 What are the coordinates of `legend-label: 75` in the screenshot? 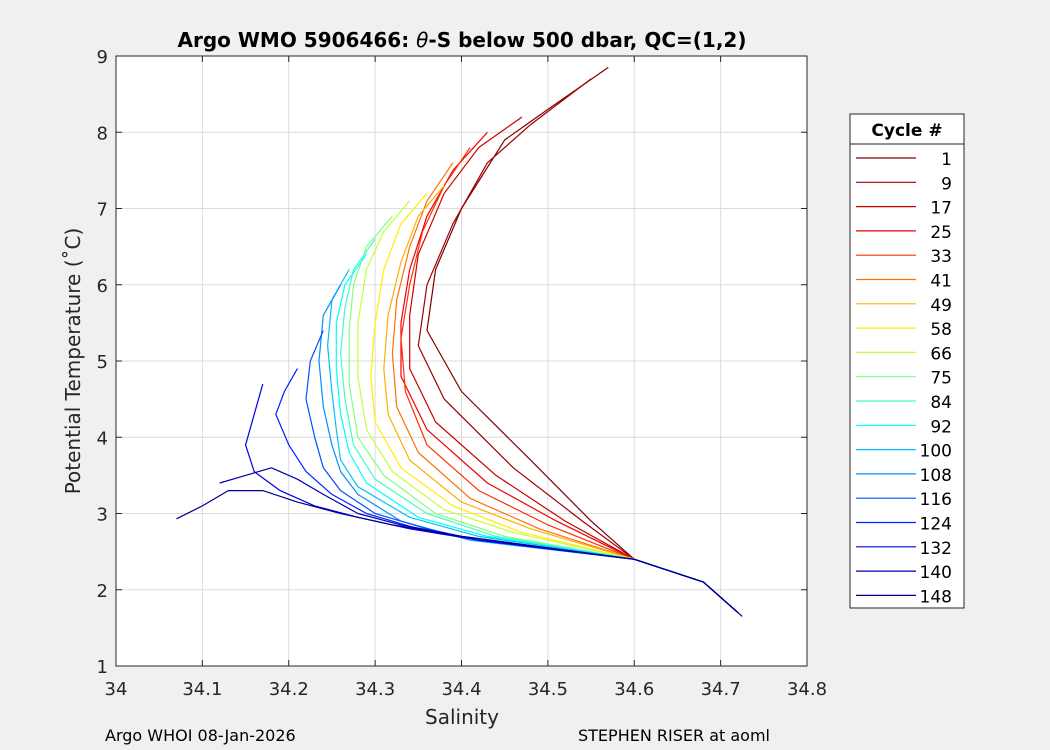 It's located at (941, 379).